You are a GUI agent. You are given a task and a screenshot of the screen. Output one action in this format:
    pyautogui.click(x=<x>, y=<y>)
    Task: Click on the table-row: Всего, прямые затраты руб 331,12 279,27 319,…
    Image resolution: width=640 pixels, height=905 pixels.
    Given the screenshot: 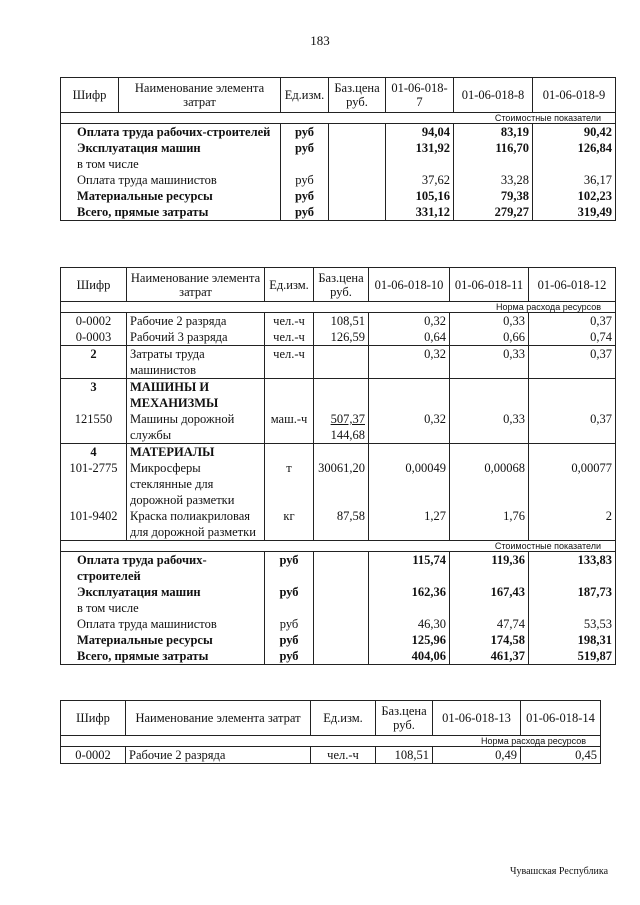 What is the action you would take?
    pyautogui.click(x=338, y=212)
    